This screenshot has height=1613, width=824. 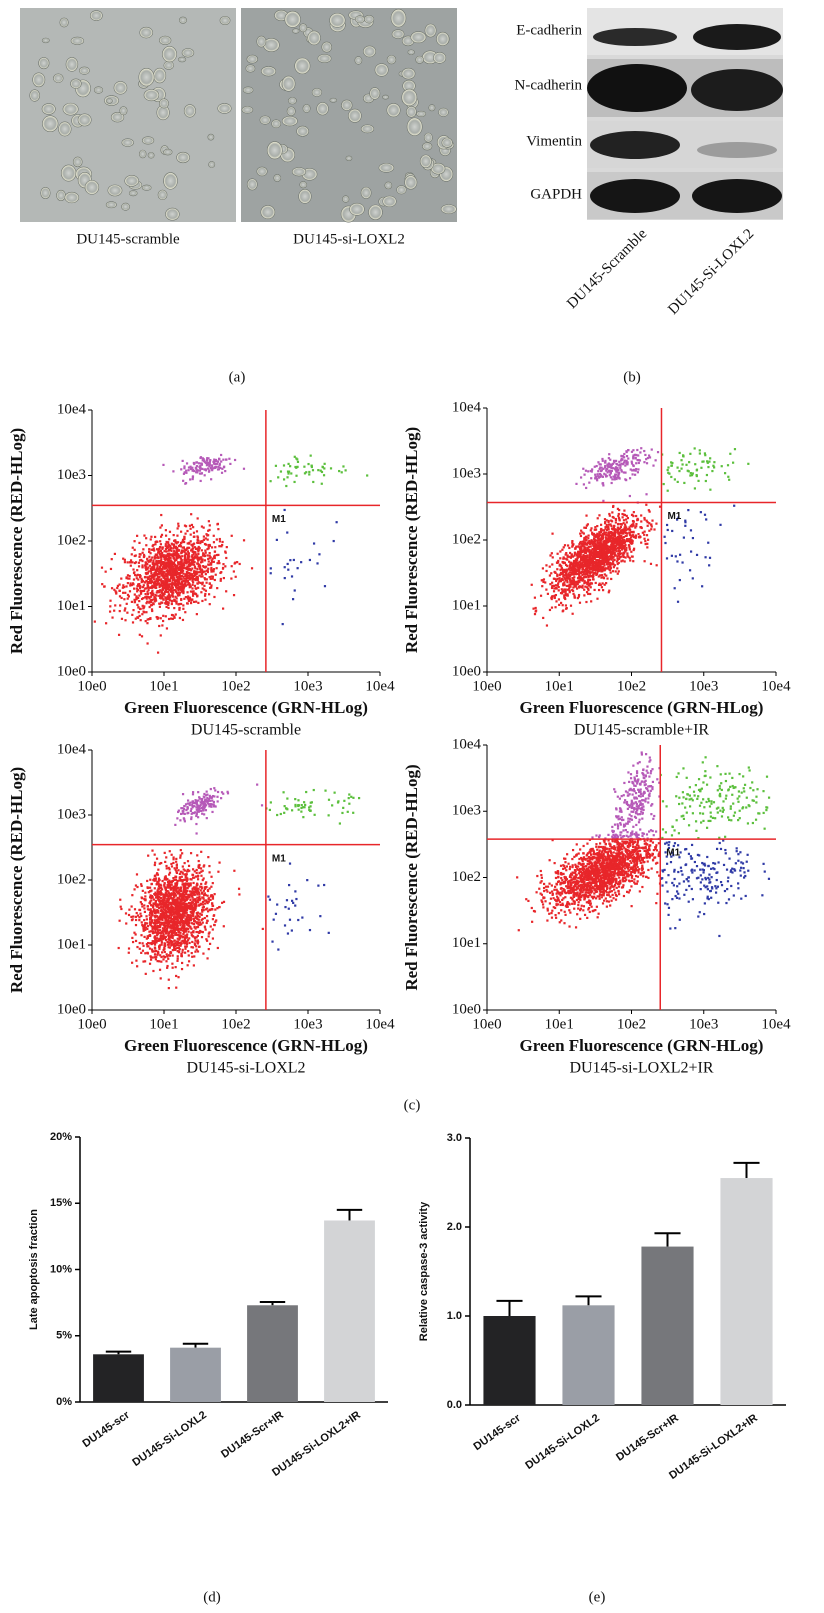 What do you see at coordinates (685, 113) in the screenshot?
I see `blot-bands` at bounding box center [685, 113].